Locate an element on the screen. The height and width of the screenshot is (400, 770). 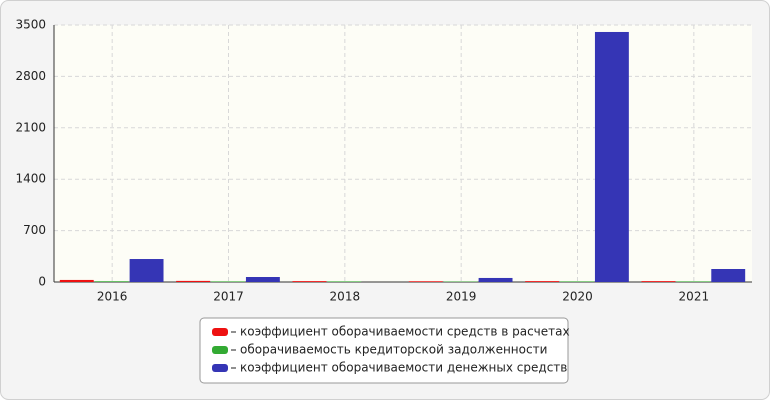
y-tick-label: 1400 is located at coordinates (30, 179).